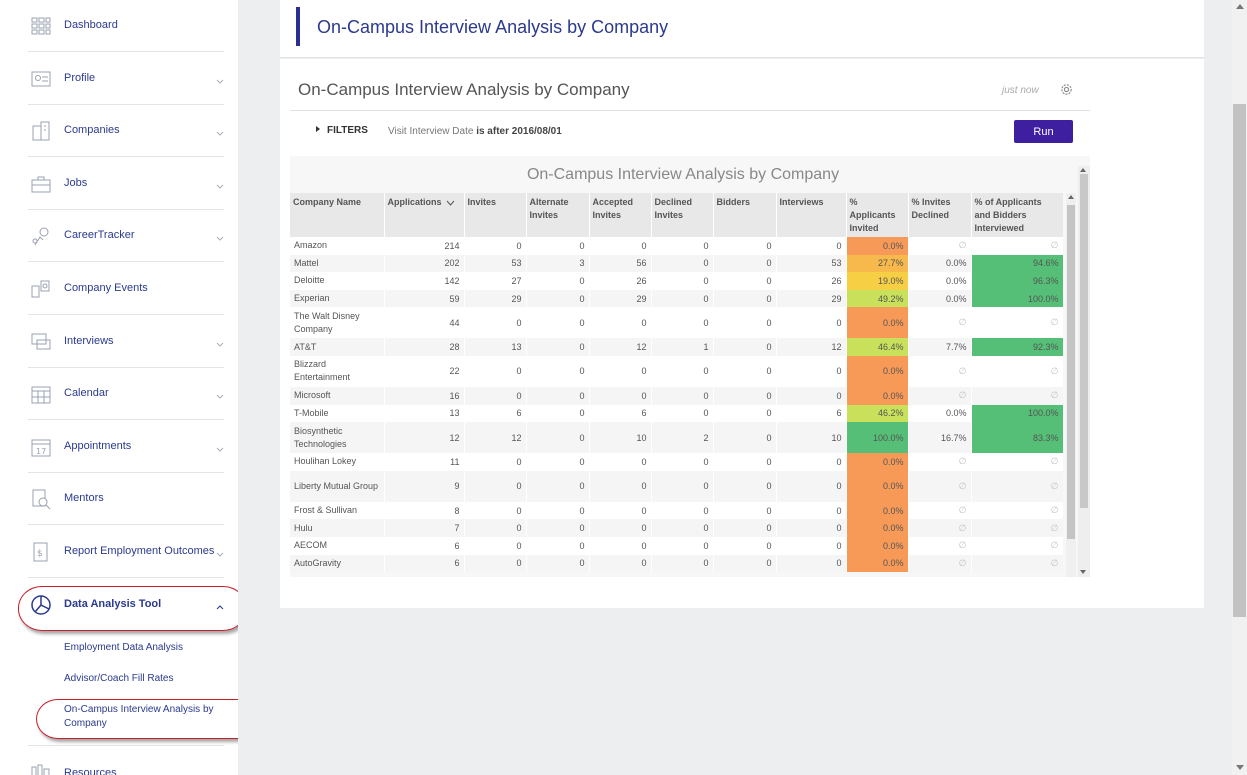 This screenshot has height=775, width=1247. What do you see at coordinates (126, 499) in the screenshot?
I see `sidebar-item-mentors: Mentors` at bounding box center [126, 499].